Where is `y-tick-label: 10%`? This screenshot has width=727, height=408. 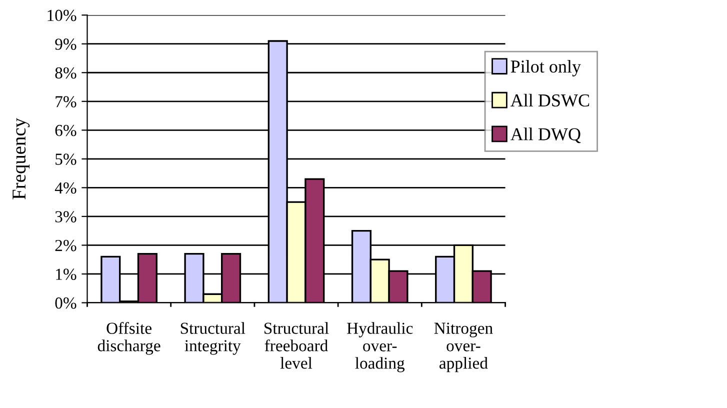
y-tick-label: 10% is located at coordinates (62, 16).